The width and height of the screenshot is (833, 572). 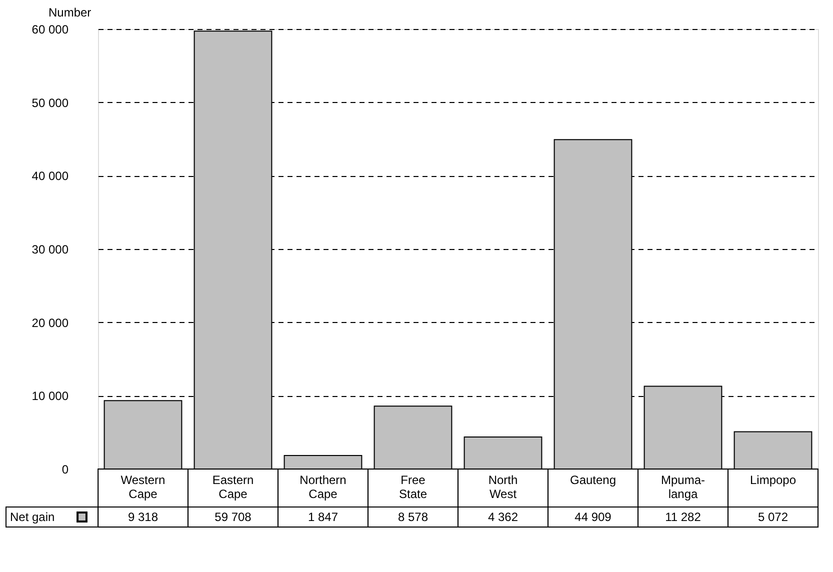 What do you see at coordinates (50, 396) in the screenshot?
I see `y-tick-label: 10 000` at bounding box center [50, 396].